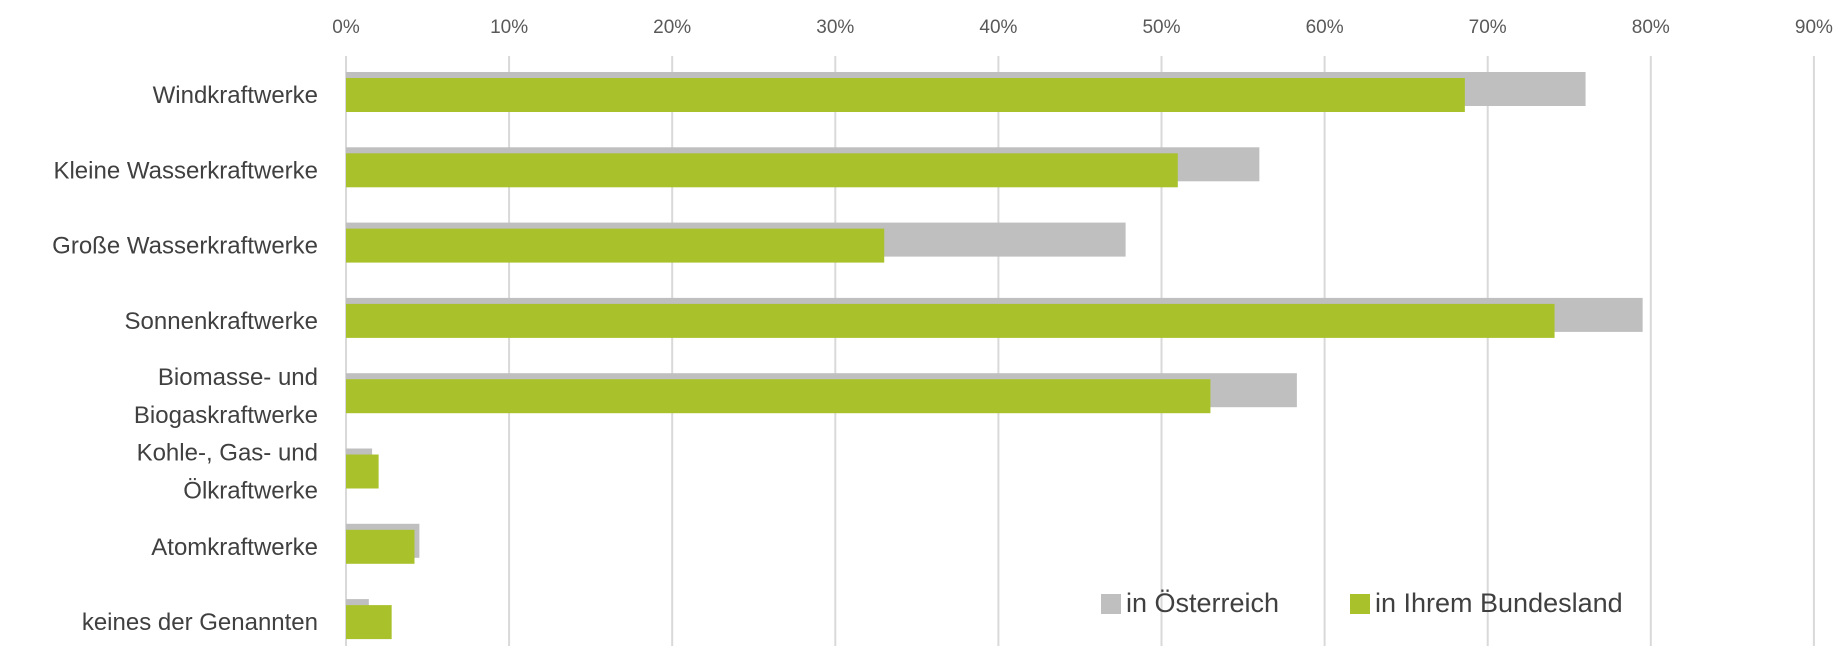 The width and height of the screenshot is (1837, 652). Describe the element at coordinates (1651, 27) in the screenshot. I see `x-tick-label: 80%` at that location.